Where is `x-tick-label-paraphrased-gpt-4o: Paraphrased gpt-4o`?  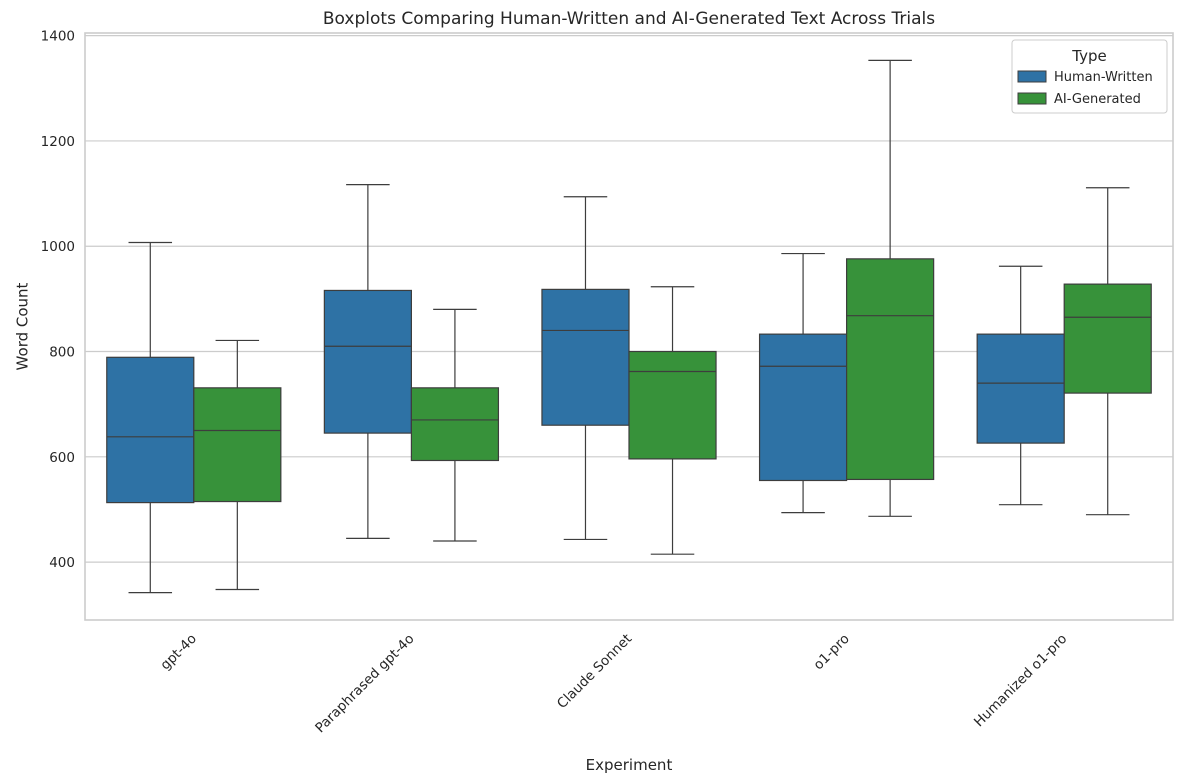 x-tick-label-paraphrased-gpt-4o: Paraphrased gpt-4o is located at coordinates (364, 683).